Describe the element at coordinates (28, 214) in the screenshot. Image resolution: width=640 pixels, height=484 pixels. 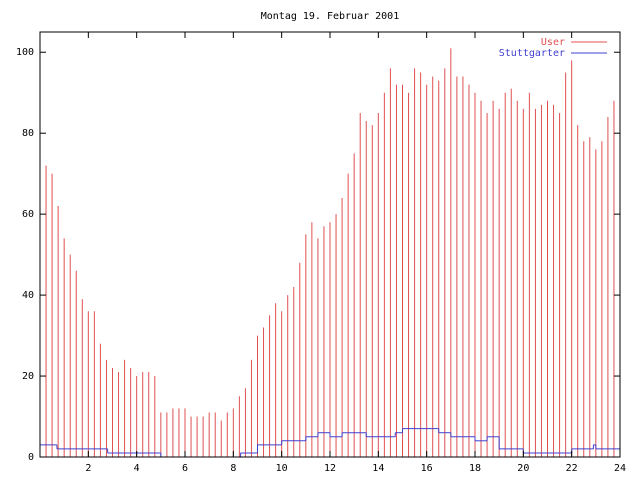
I see `y-tick-label: 60` at that location.